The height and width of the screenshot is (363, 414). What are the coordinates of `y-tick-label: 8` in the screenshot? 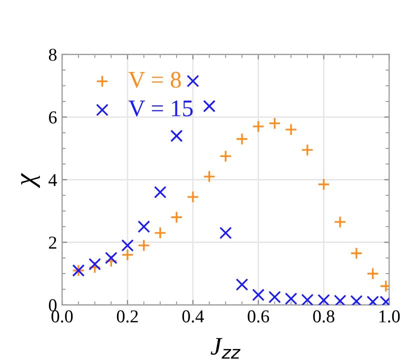 It's located at (52, 54).